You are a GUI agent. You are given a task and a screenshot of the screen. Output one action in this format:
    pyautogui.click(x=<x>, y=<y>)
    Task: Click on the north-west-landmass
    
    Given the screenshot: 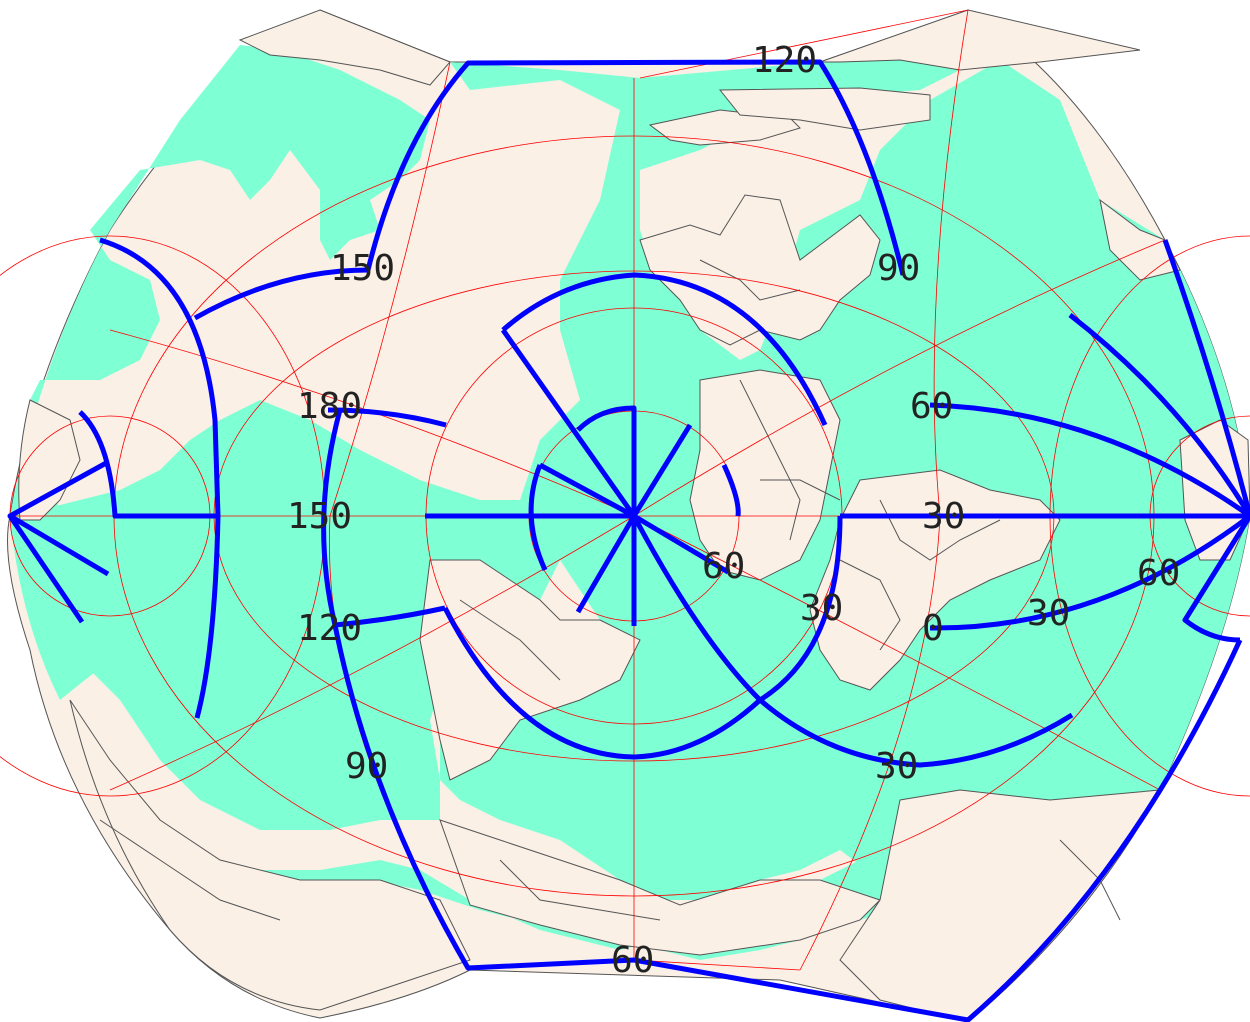 What is the action you would take?
    pyautogui.click(x=344, y=47)
    